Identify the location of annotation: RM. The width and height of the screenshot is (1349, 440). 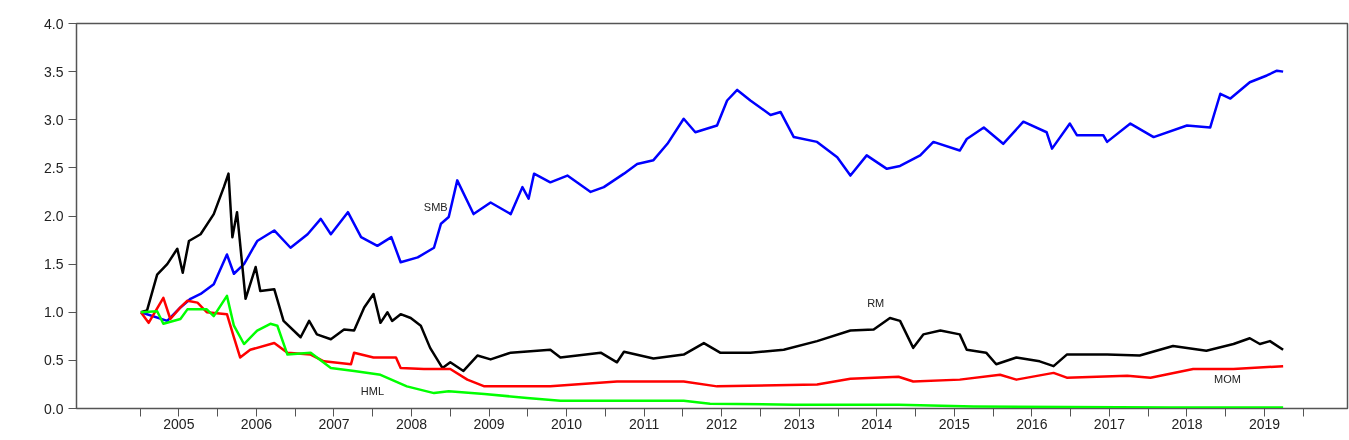
(876, 302).